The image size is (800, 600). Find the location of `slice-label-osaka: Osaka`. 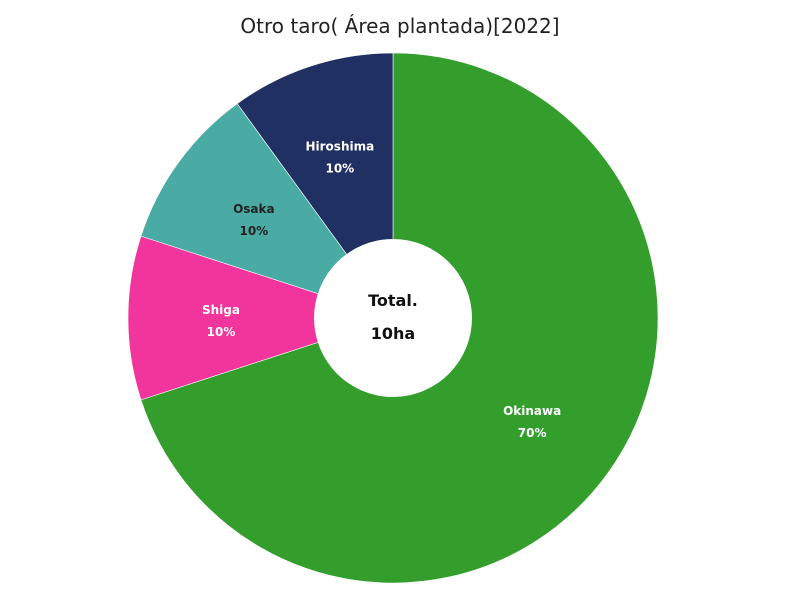

slice-label-osaka: Osaka is located at coordinates (254, 209).